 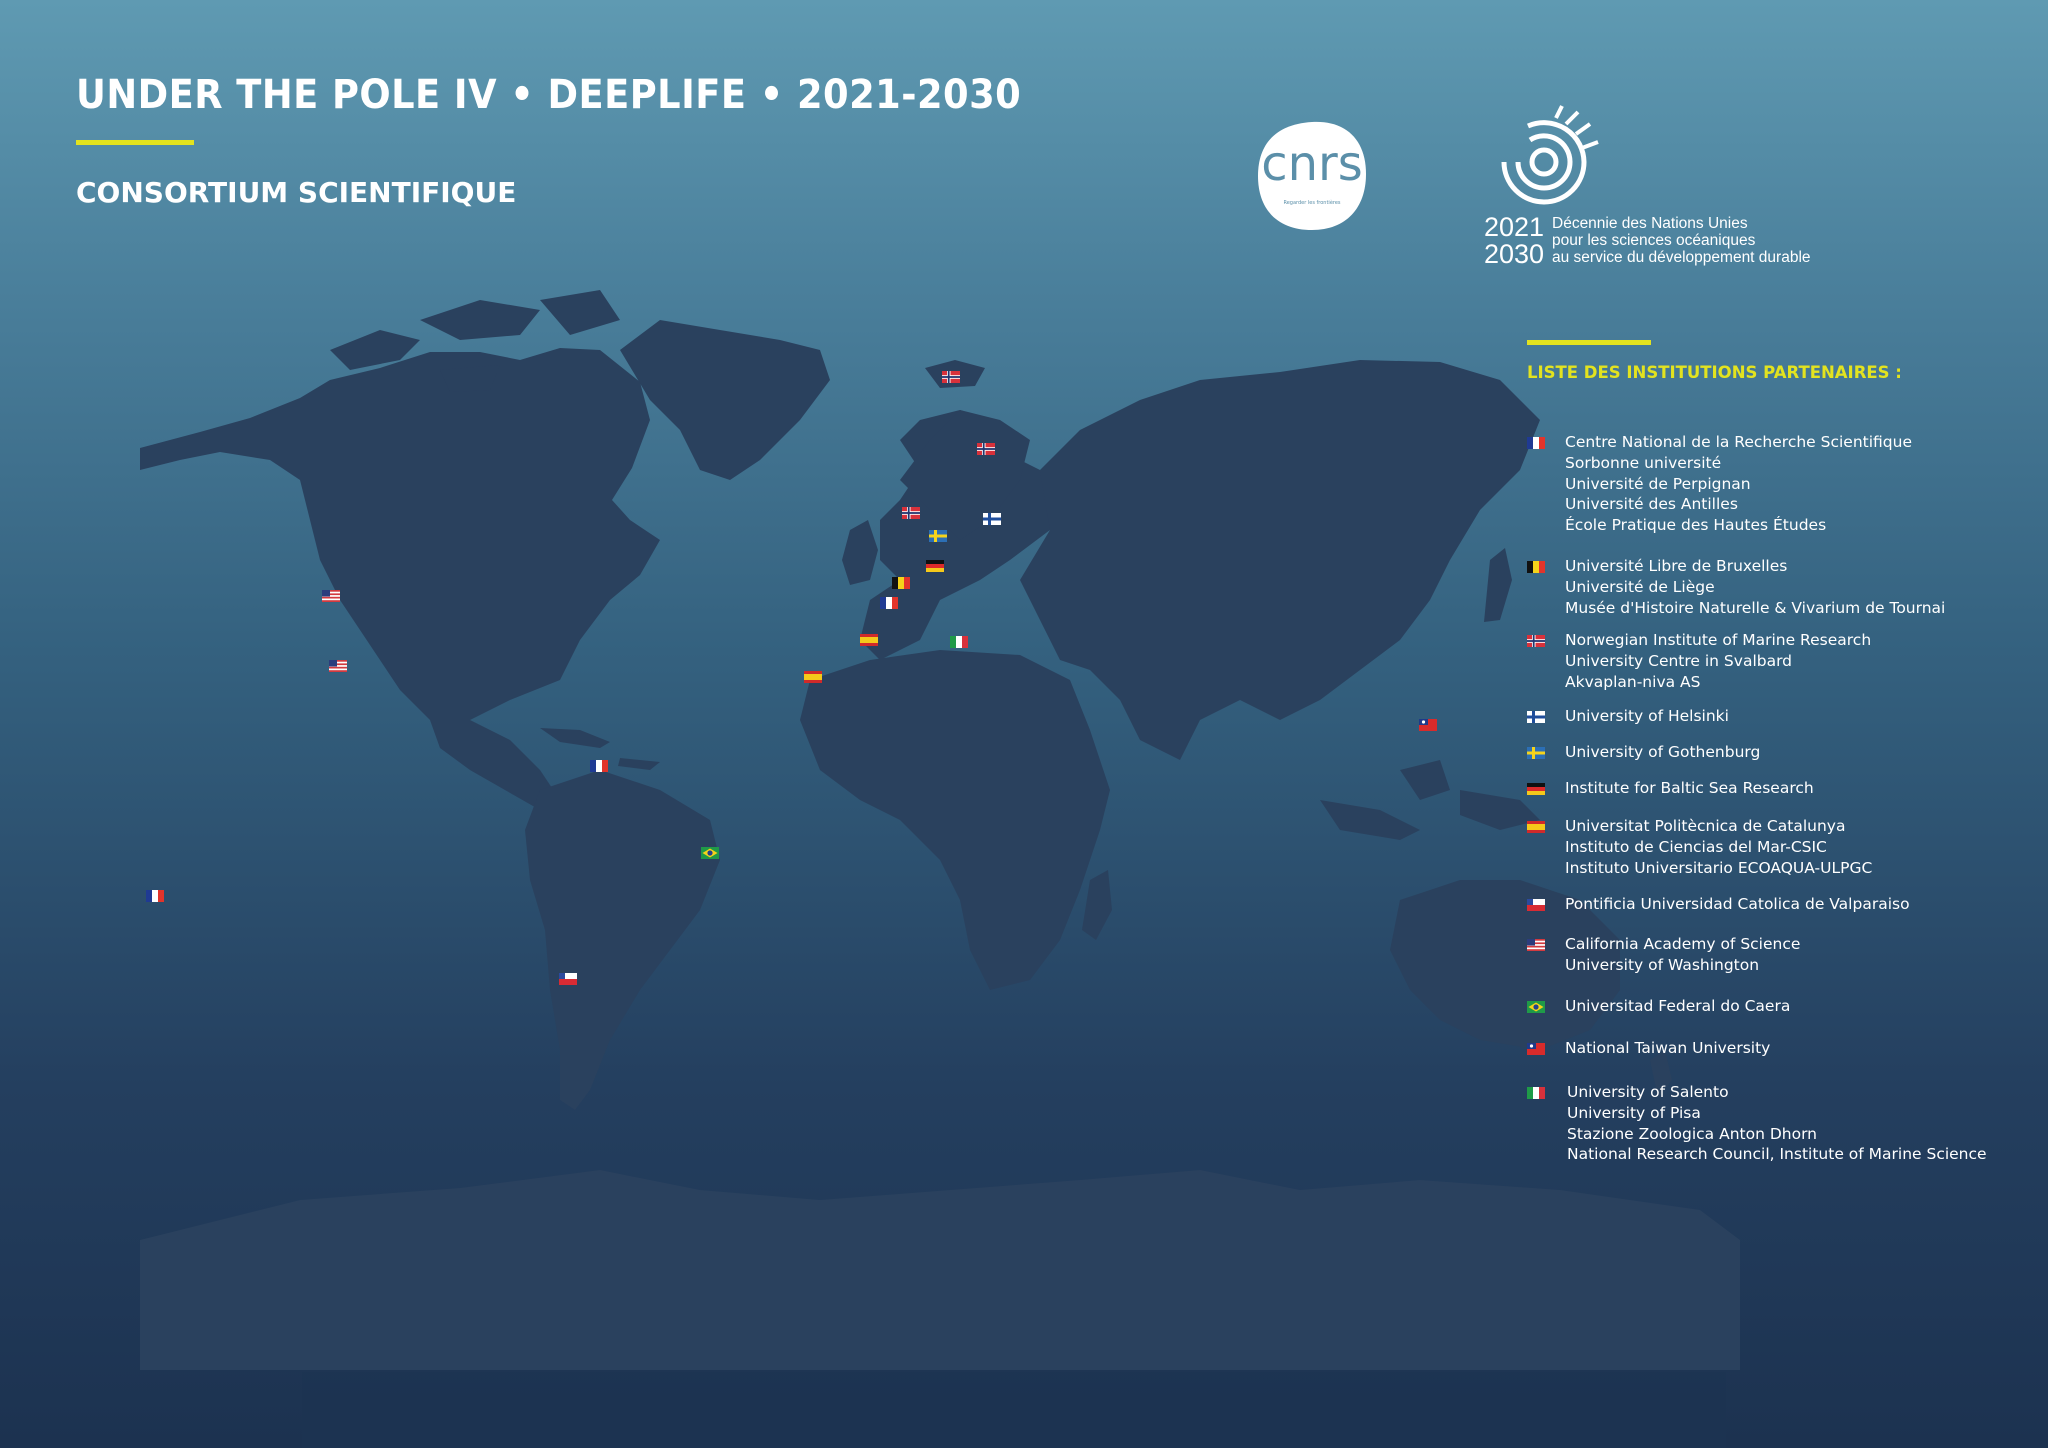 What do you see at coordinates (1705, 826) in the screenshot?
I see `institution-name: Universitat Politècnica de Catalunya` at bounding box center [1705, 826].